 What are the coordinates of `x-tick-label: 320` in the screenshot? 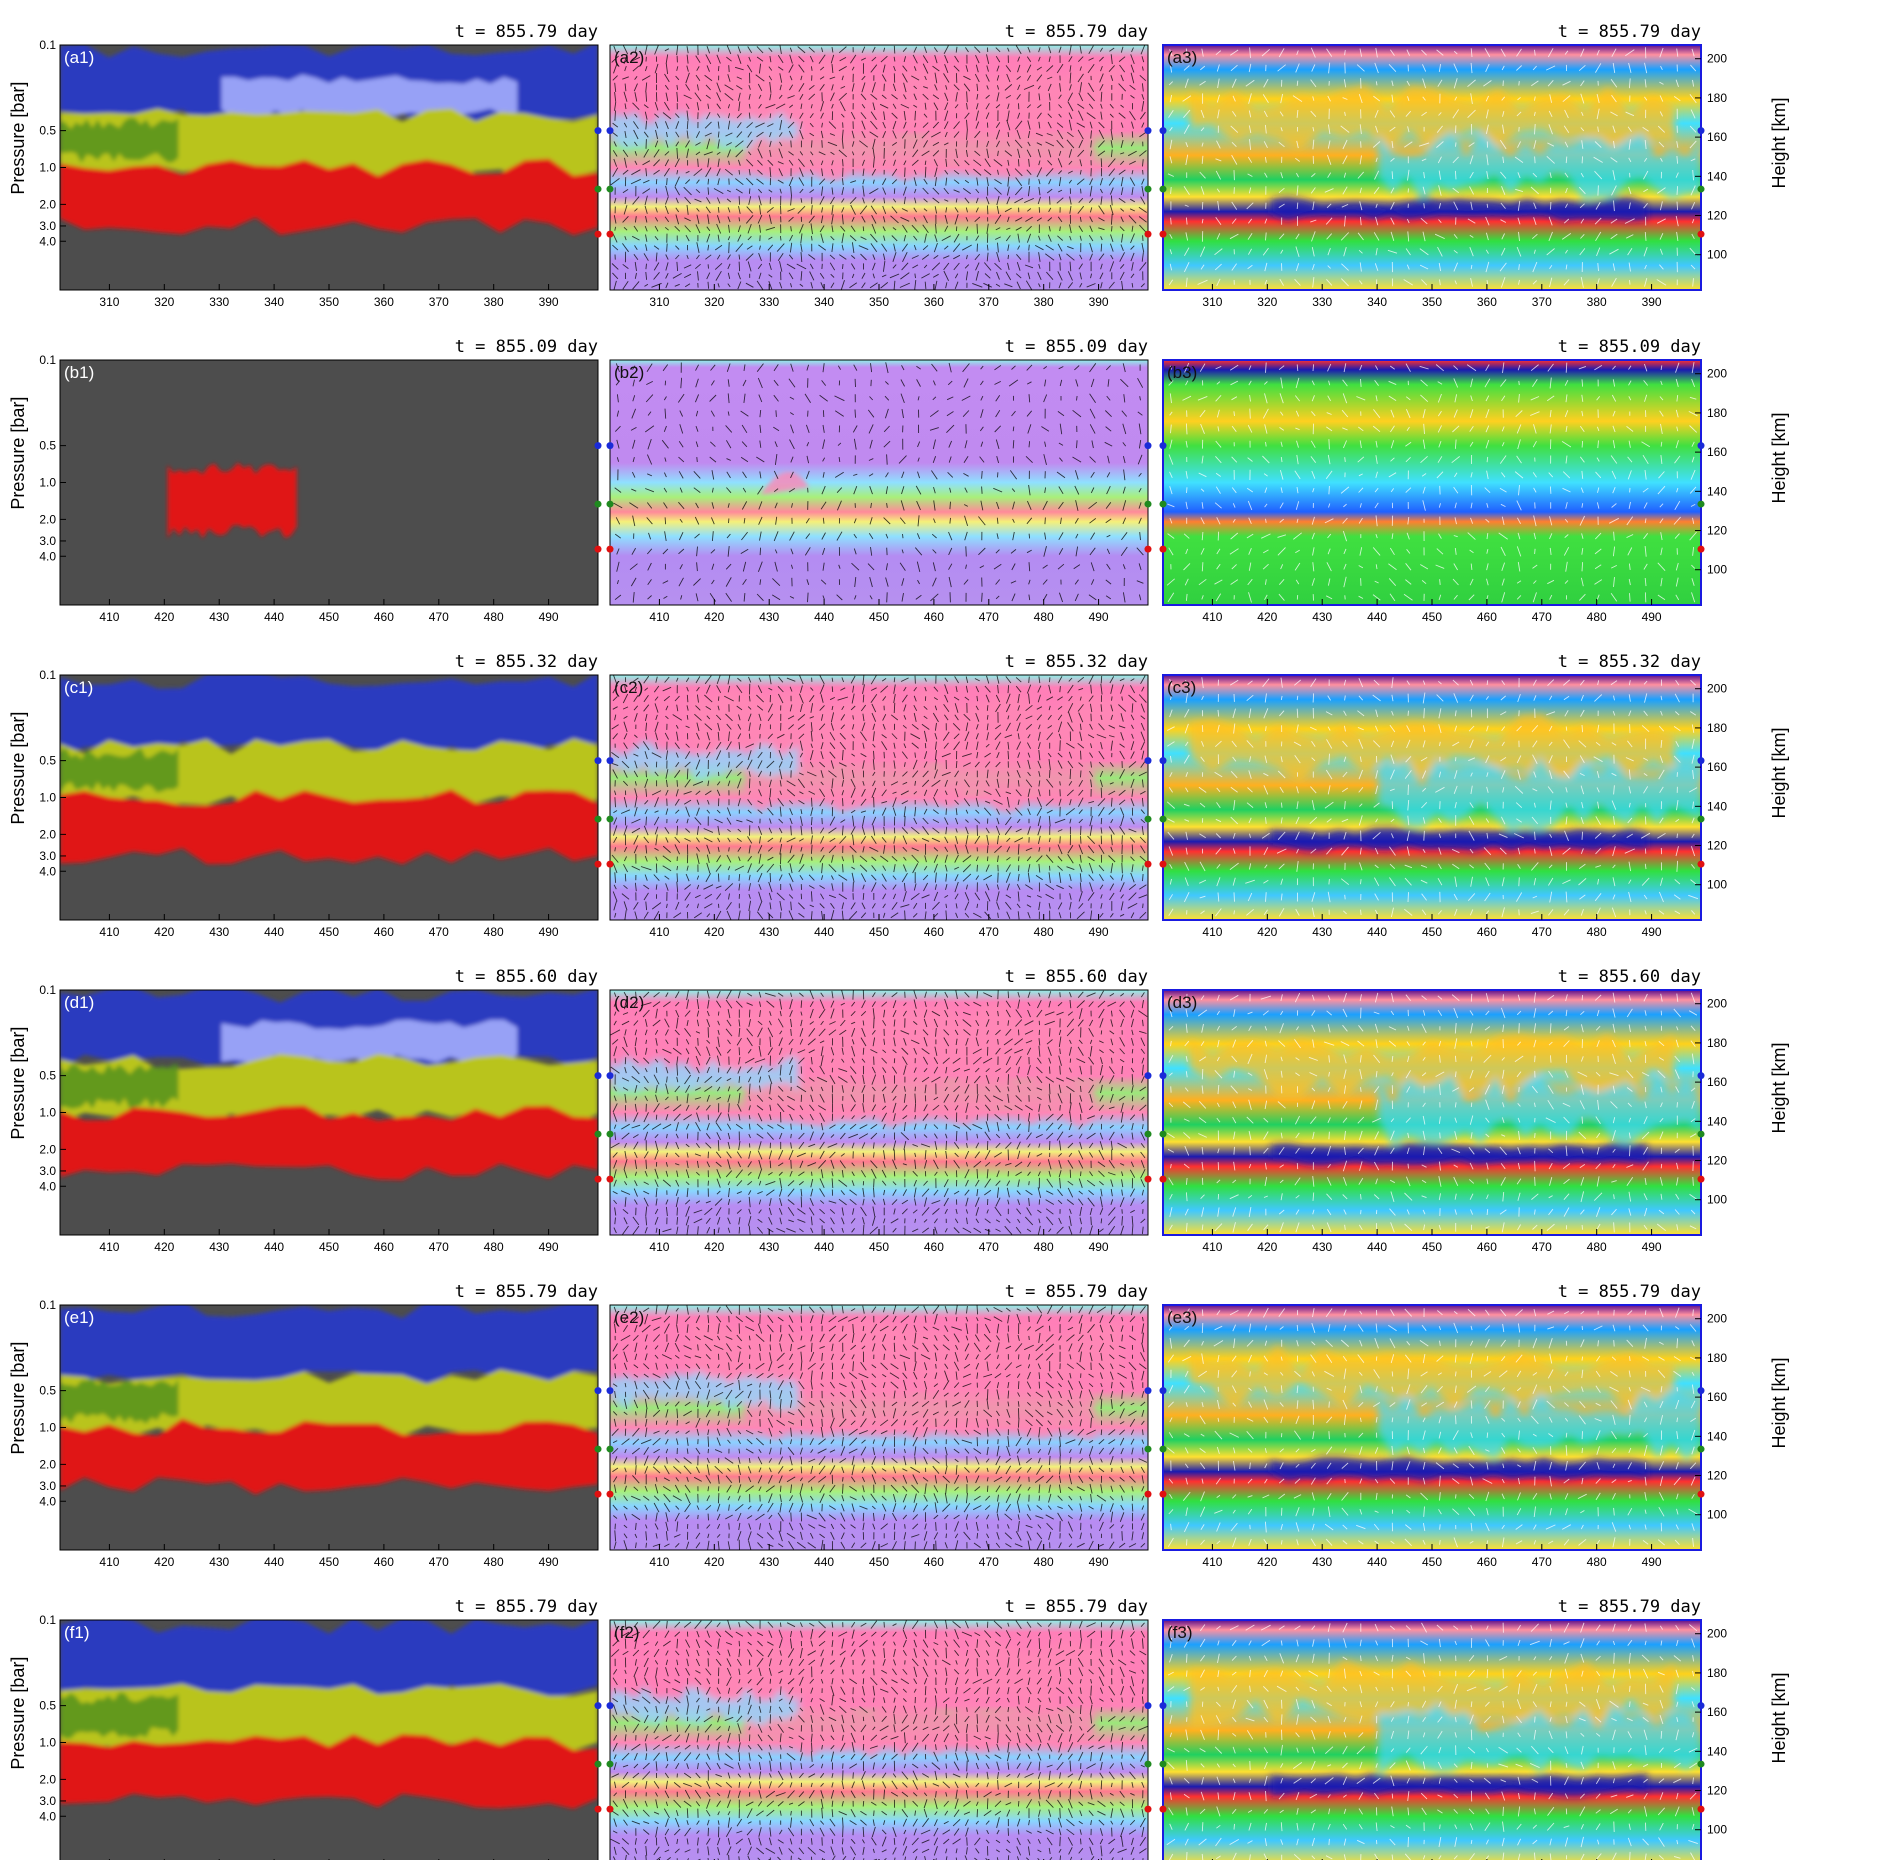 It's located at (1267, 302).